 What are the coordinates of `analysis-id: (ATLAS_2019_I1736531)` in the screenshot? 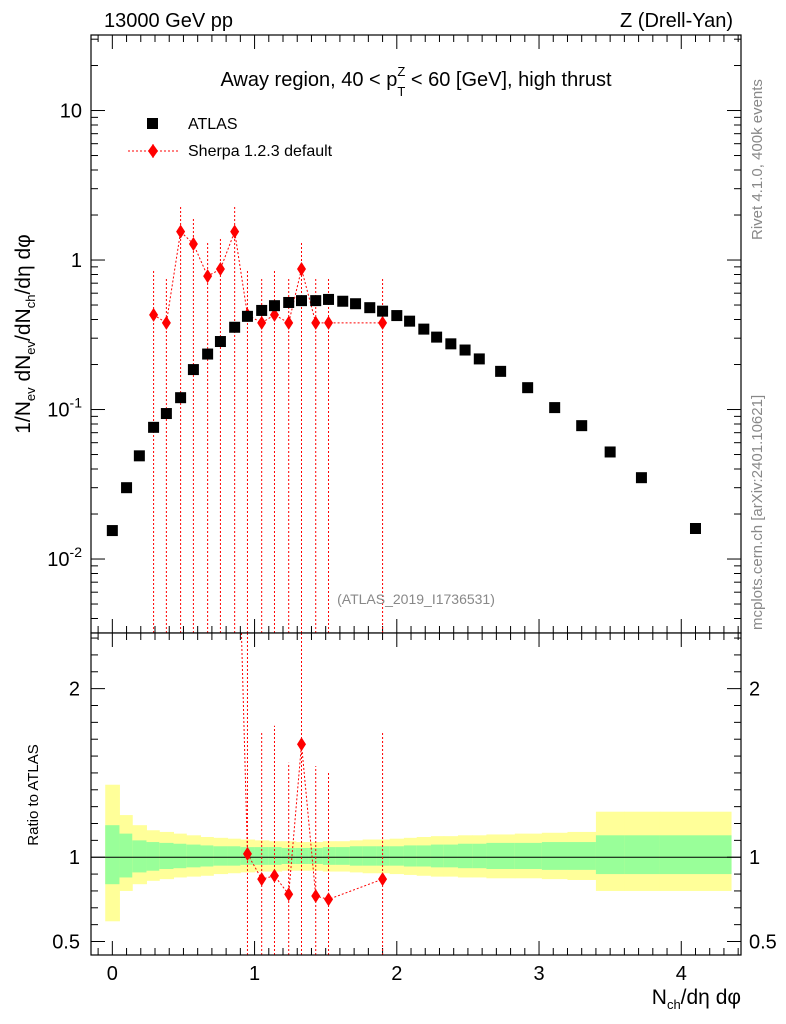 It's located at (416, 599).